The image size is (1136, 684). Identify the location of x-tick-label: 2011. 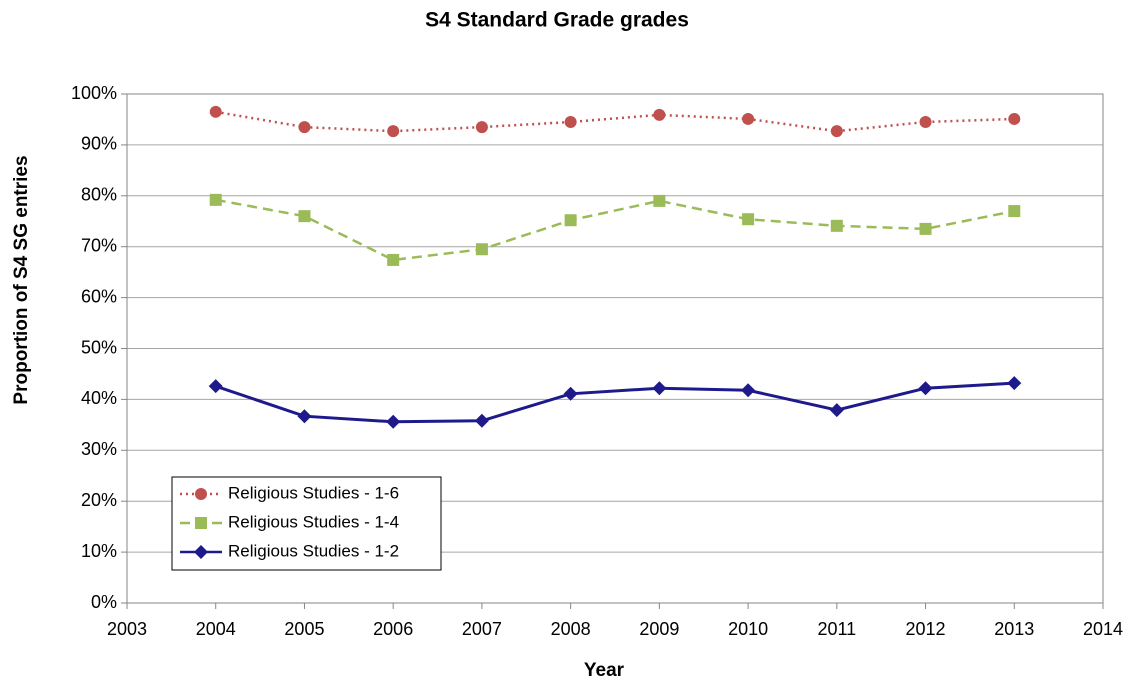
(836, 629).